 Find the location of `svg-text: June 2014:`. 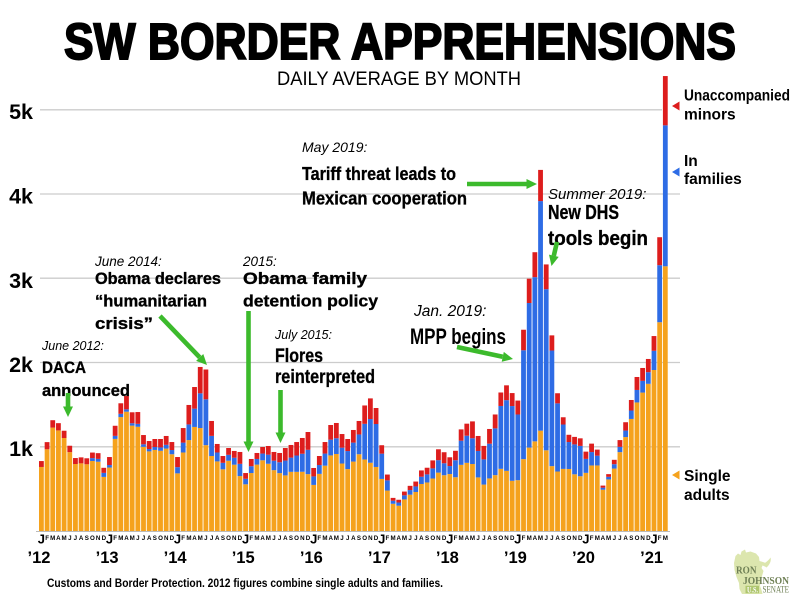

svg-text: June 2014: is located at coordinates (128, 261).